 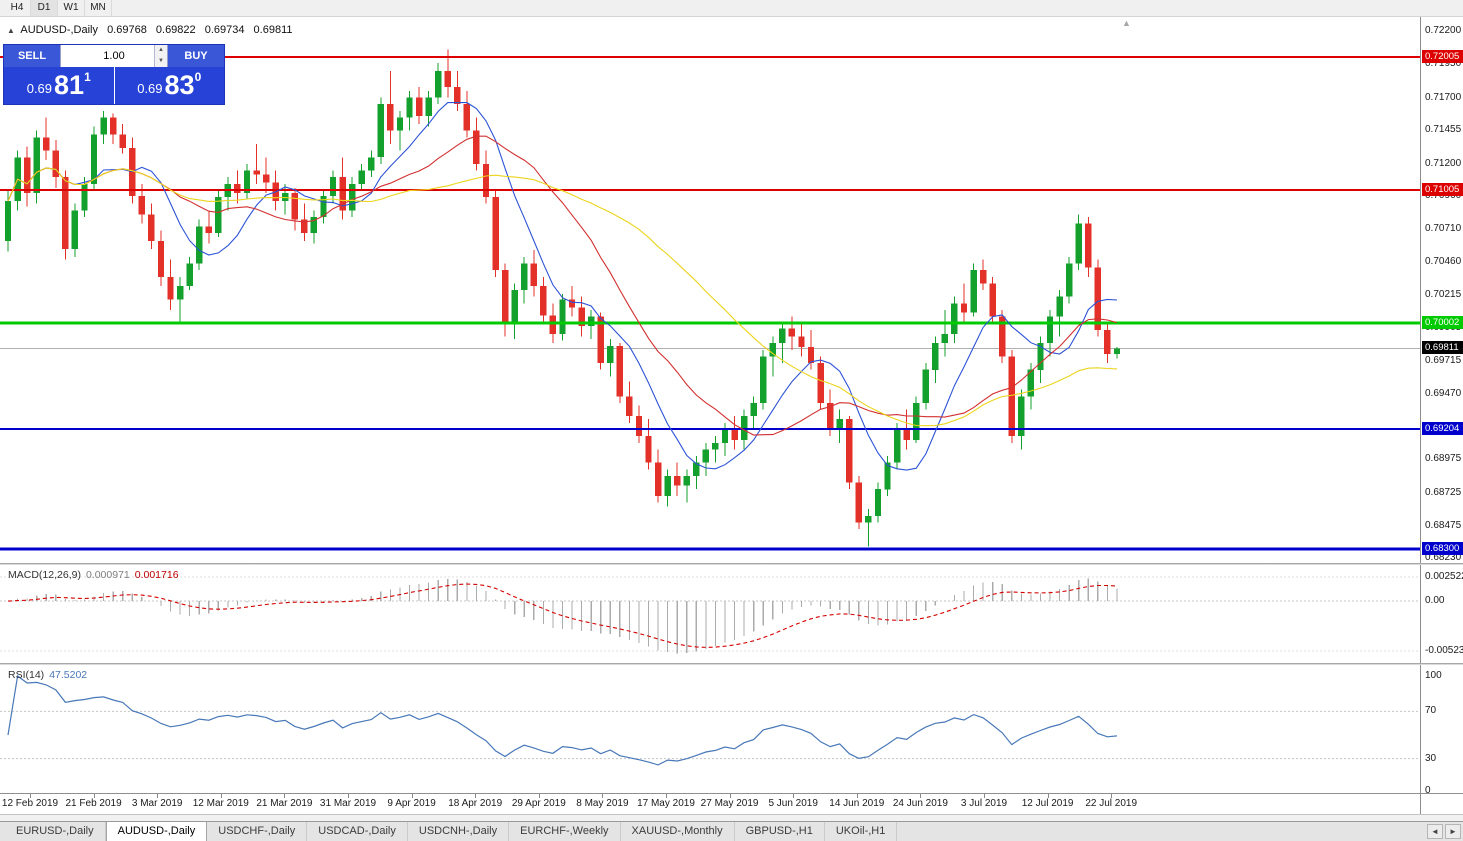 I want to click on price-tick: 0.70710, so click(x=1443, y=228).